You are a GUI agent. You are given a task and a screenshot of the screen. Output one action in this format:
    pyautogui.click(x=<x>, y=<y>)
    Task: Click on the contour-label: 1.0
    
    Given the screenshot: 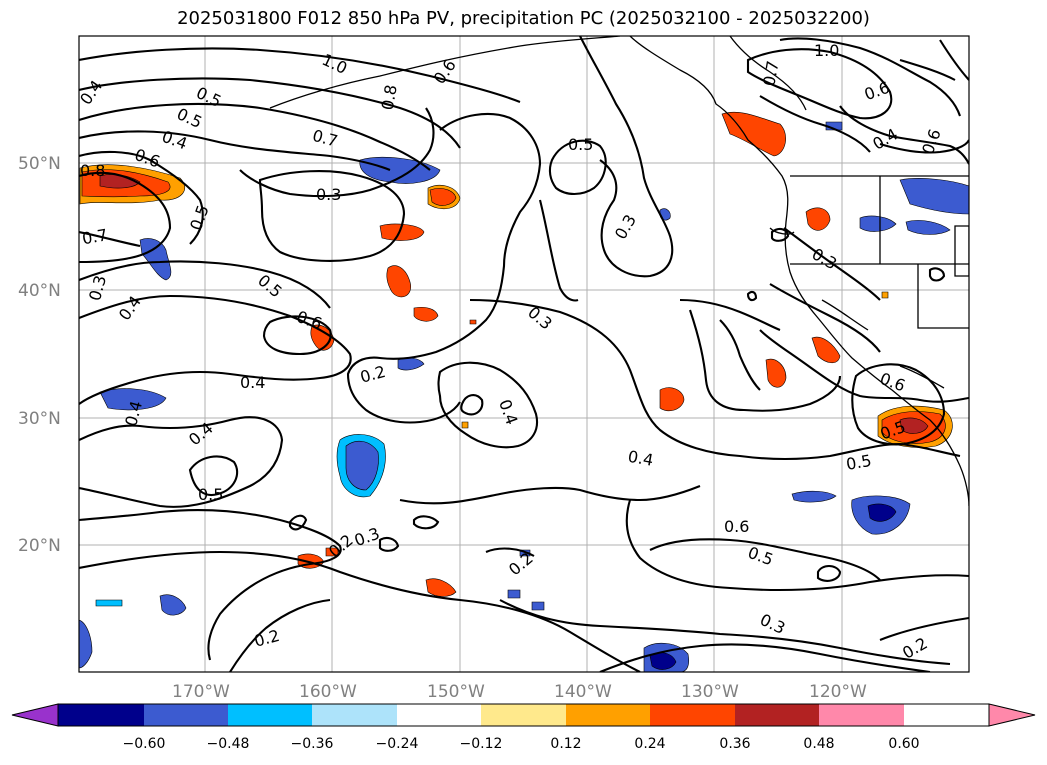 What is the action you would take?
    pyautogui.click(x=826, y=50)
    